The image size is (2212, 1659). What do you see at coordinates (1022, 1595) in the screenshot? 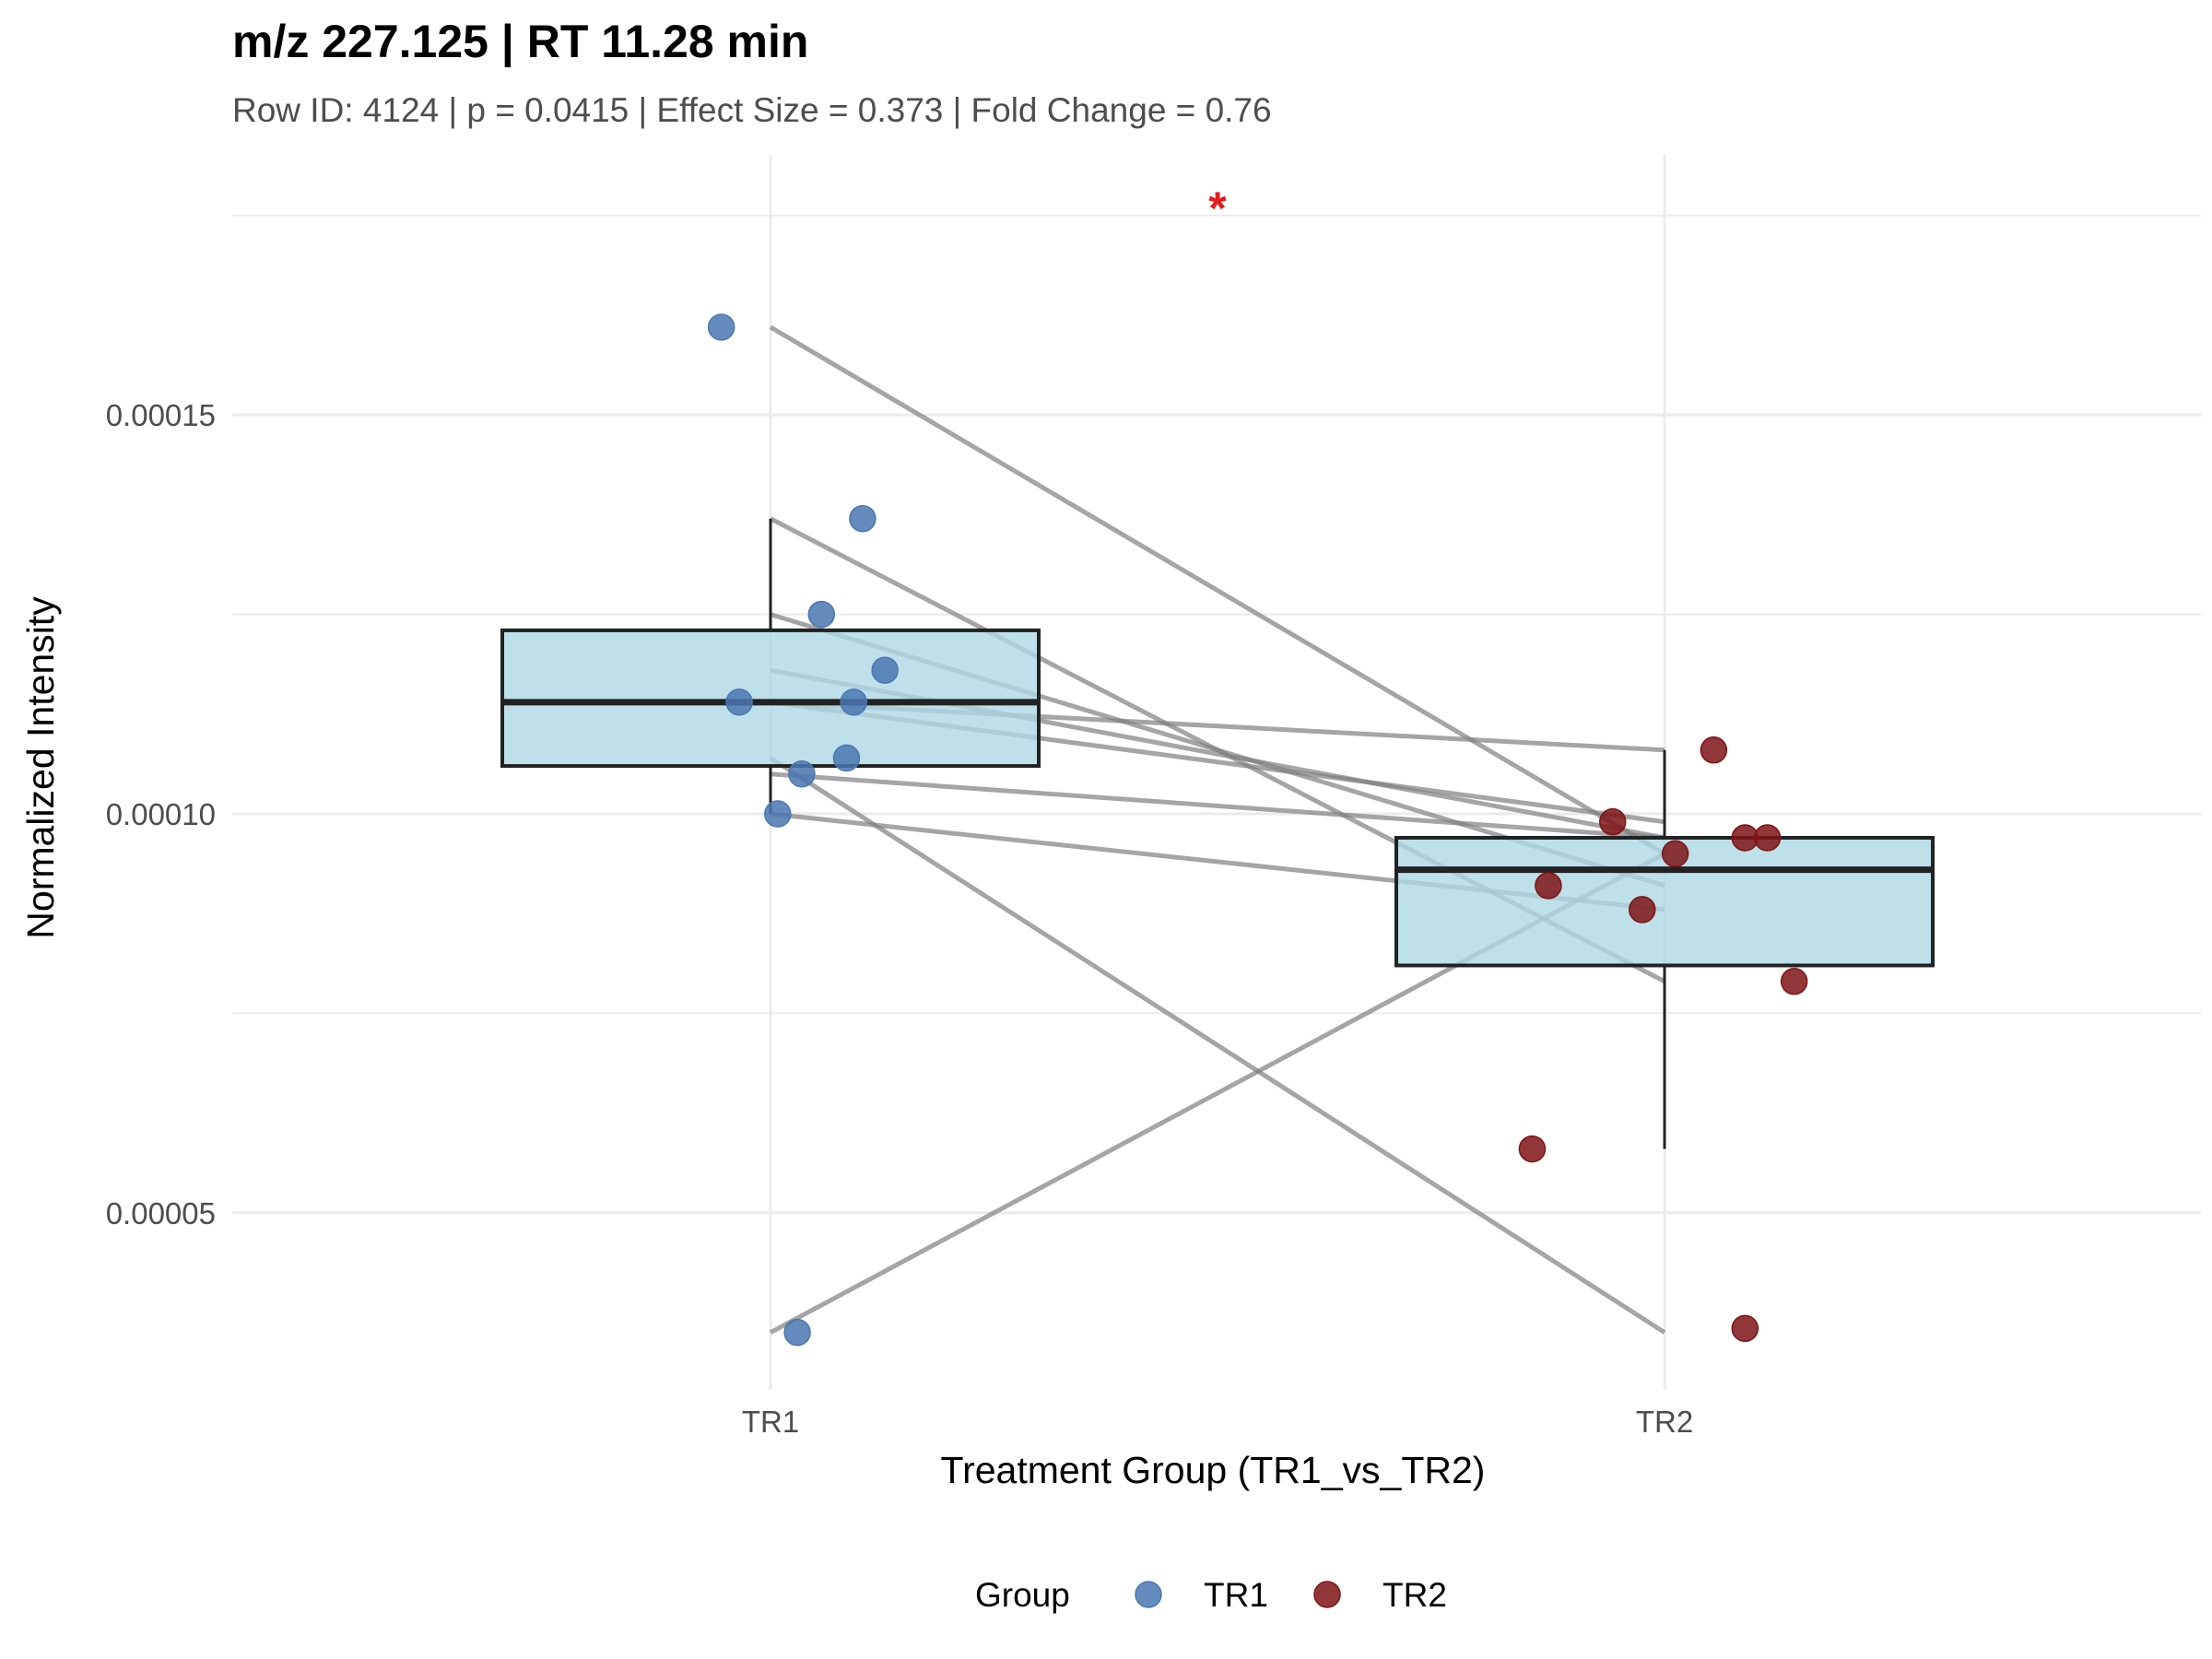
I see `legend-title: Group` at bounding box center [1022, 1595].